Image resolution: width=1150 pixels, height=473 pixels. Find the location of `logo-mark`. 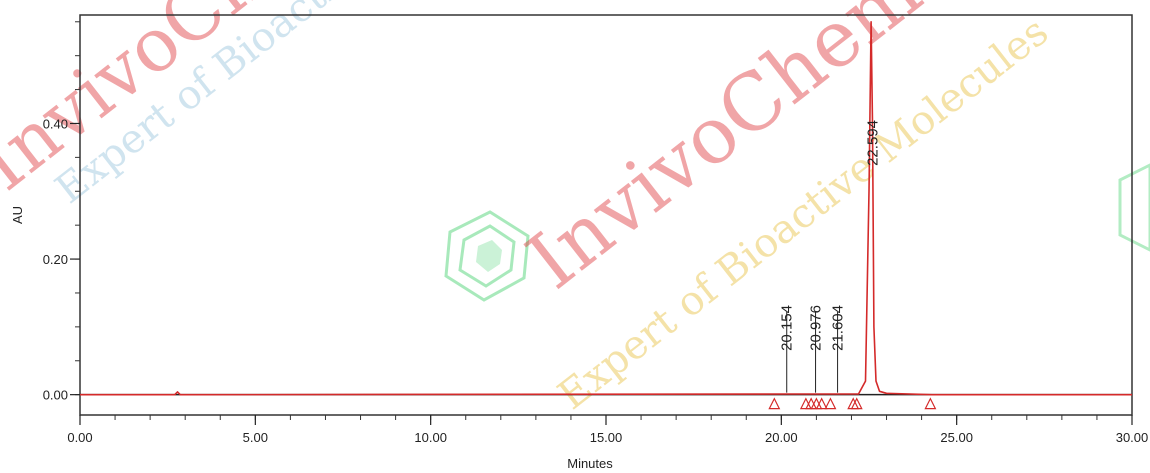

logo-mark is located at coordinates (487, 256).